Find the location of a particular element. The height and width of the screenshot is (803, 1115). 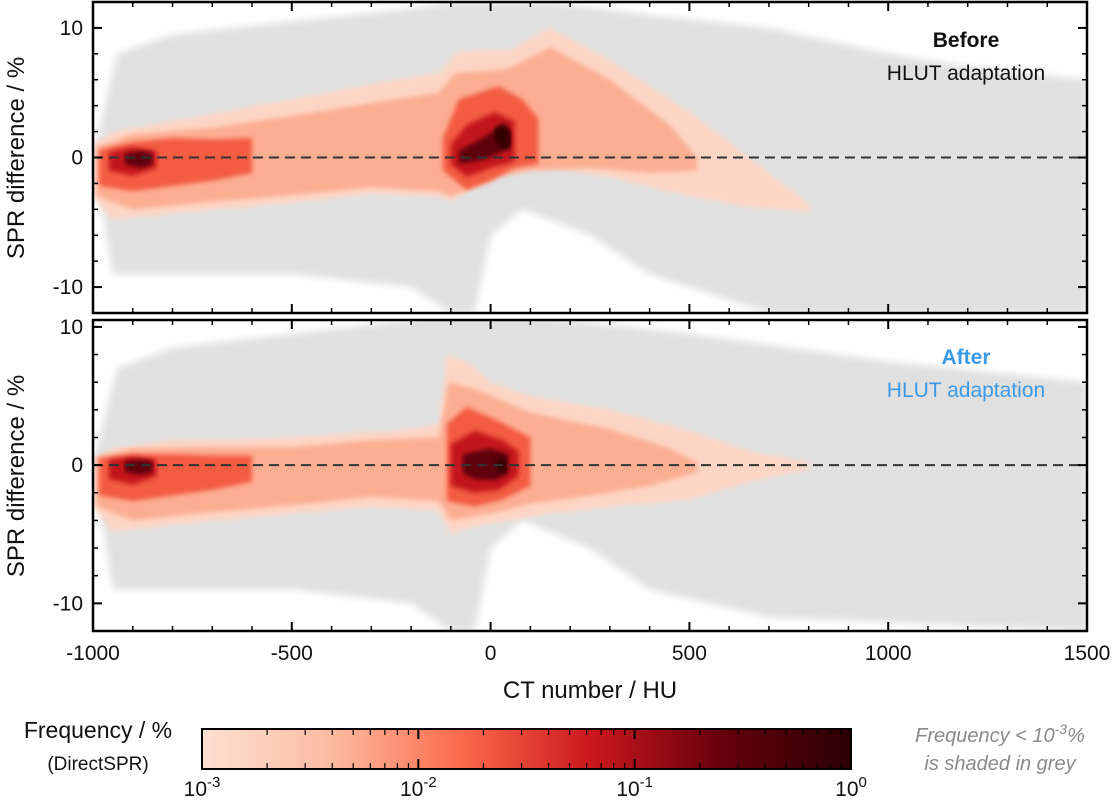

colorbar-title: Frequency / % is located at coordinates (98, 730).